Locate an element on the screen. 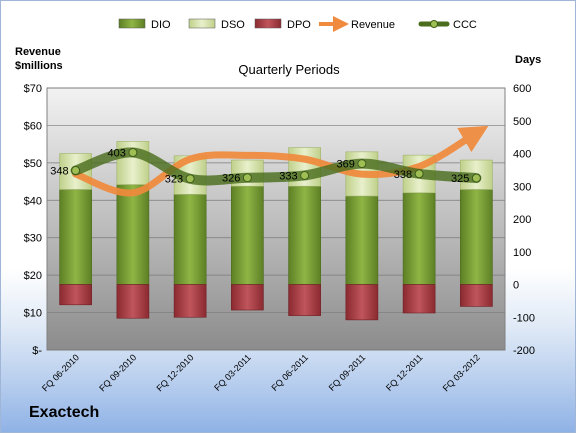 The image size is (576, 433). right-tick-label: 500 is located at coordinates (522, 122).